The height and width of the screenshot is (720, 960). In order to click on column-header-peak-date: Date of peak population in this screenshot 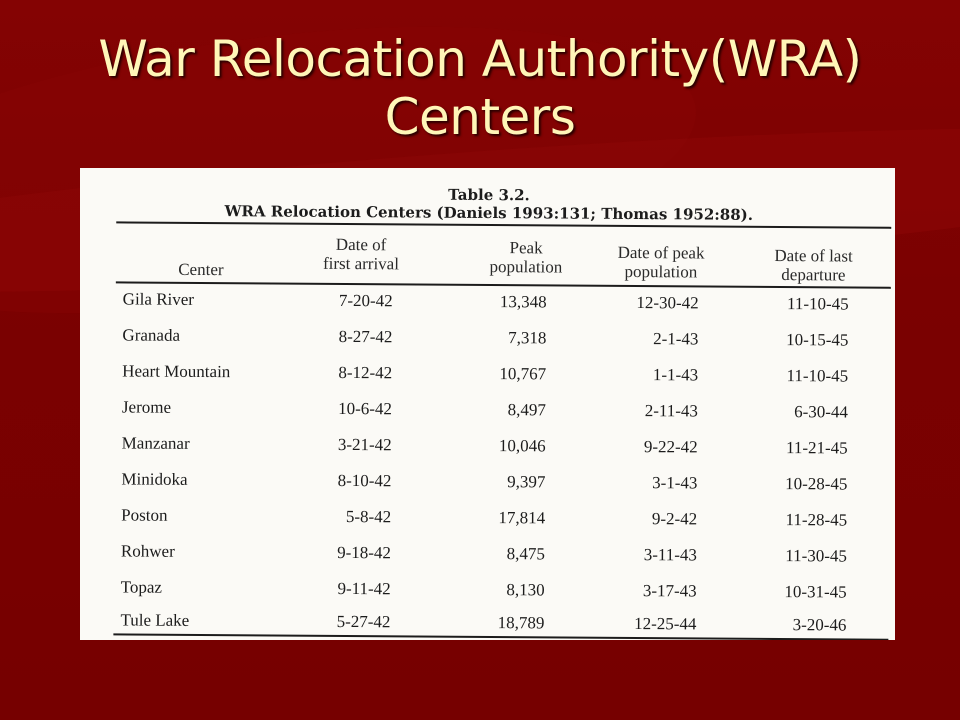, I will do `click(661, 262)`.